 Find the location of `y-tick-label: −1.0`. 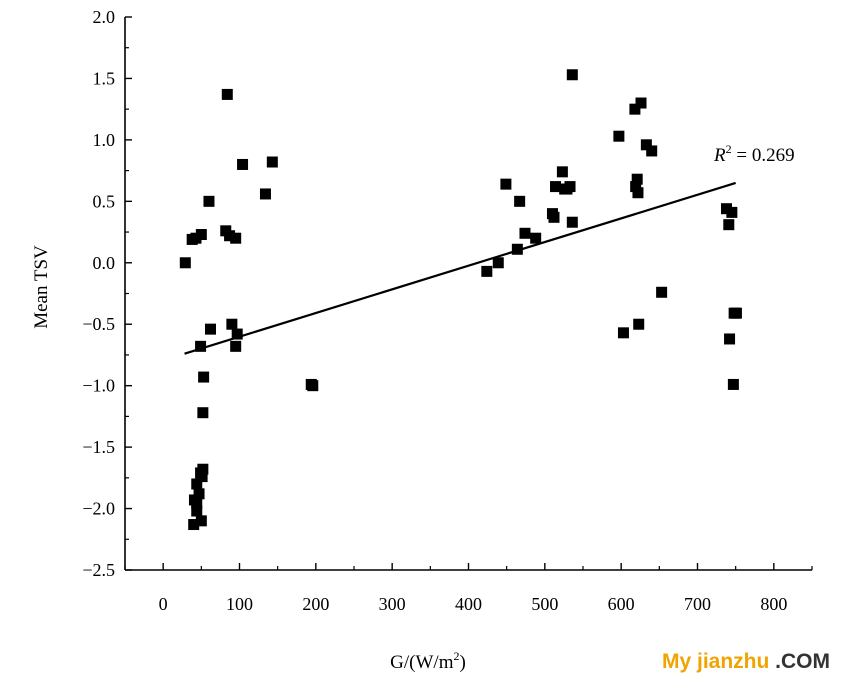

y-tick-label: −1.0 is located at coordinates (98, 386).